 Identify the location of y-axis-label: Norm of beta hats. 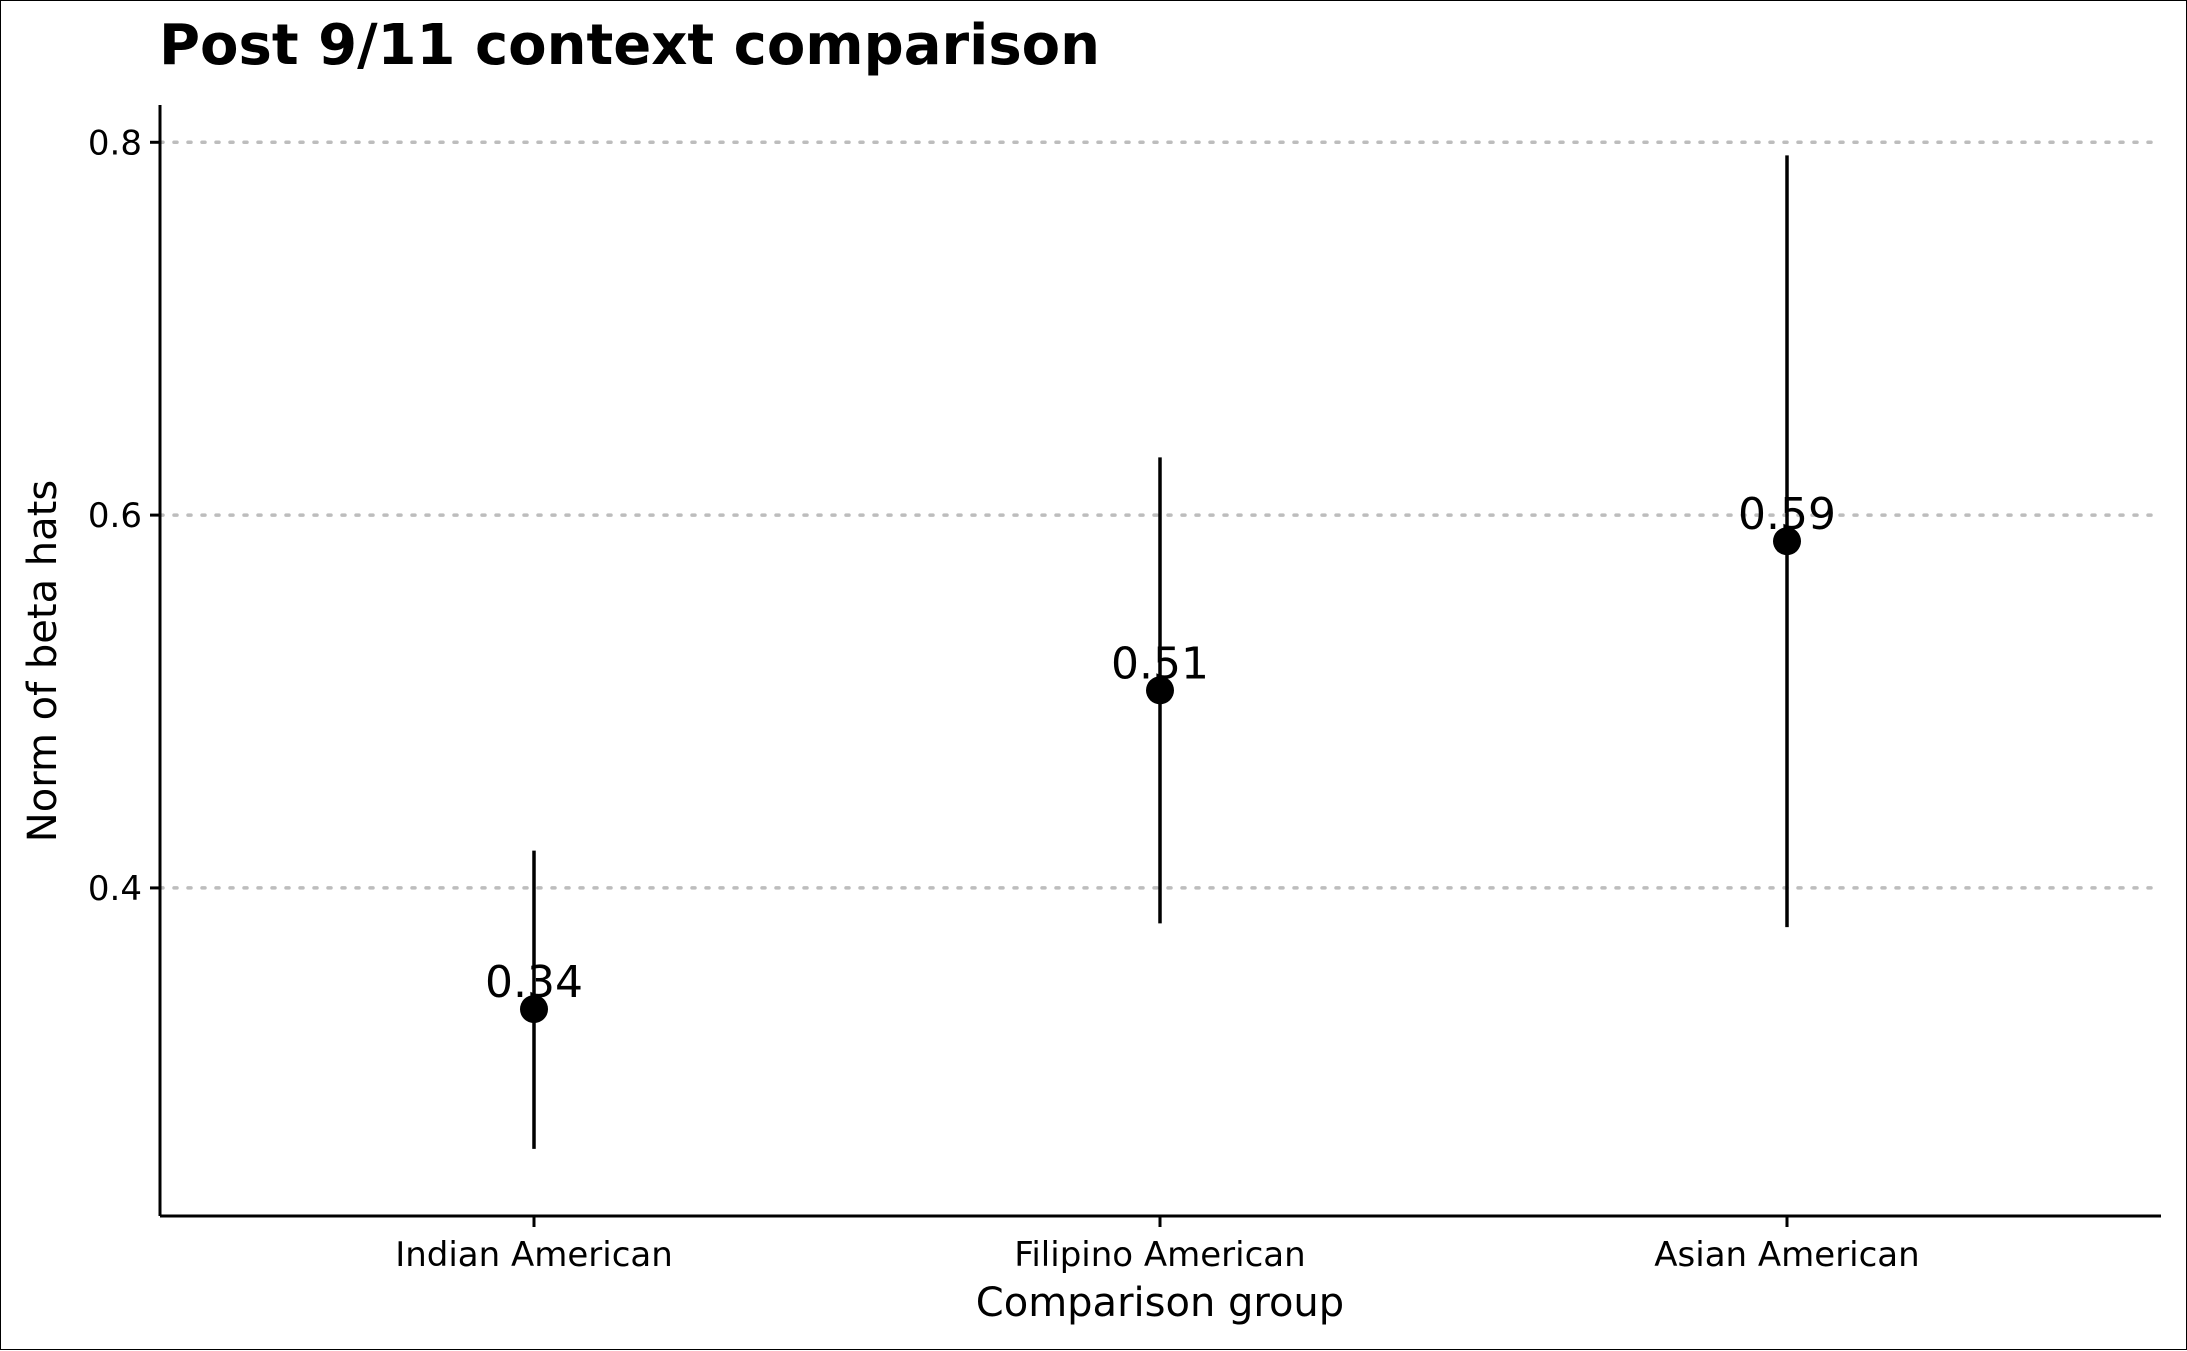
(43, 661).